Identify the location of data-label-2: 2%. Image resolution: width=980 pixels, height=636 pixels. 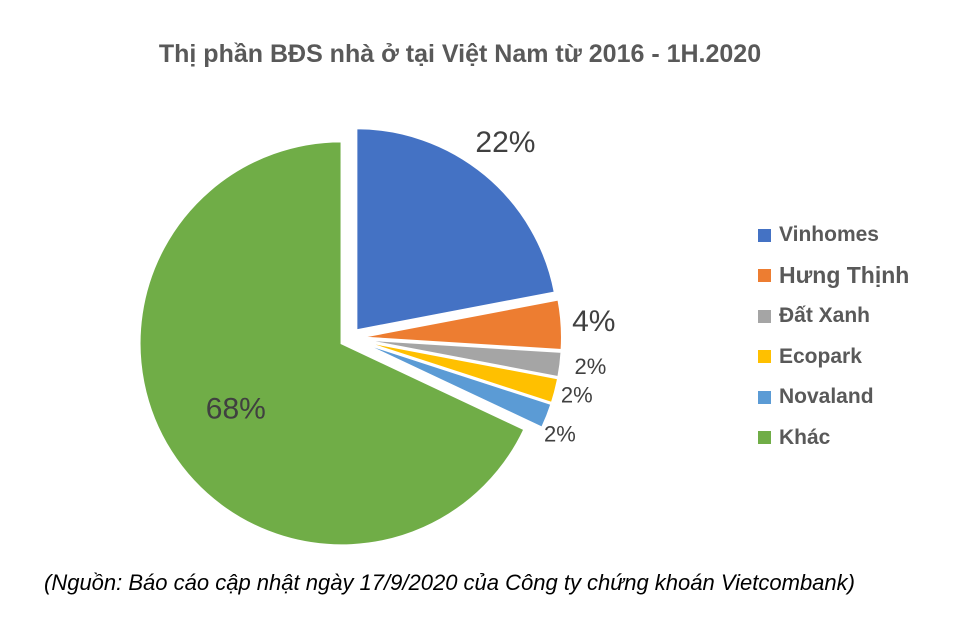
(590, 366).